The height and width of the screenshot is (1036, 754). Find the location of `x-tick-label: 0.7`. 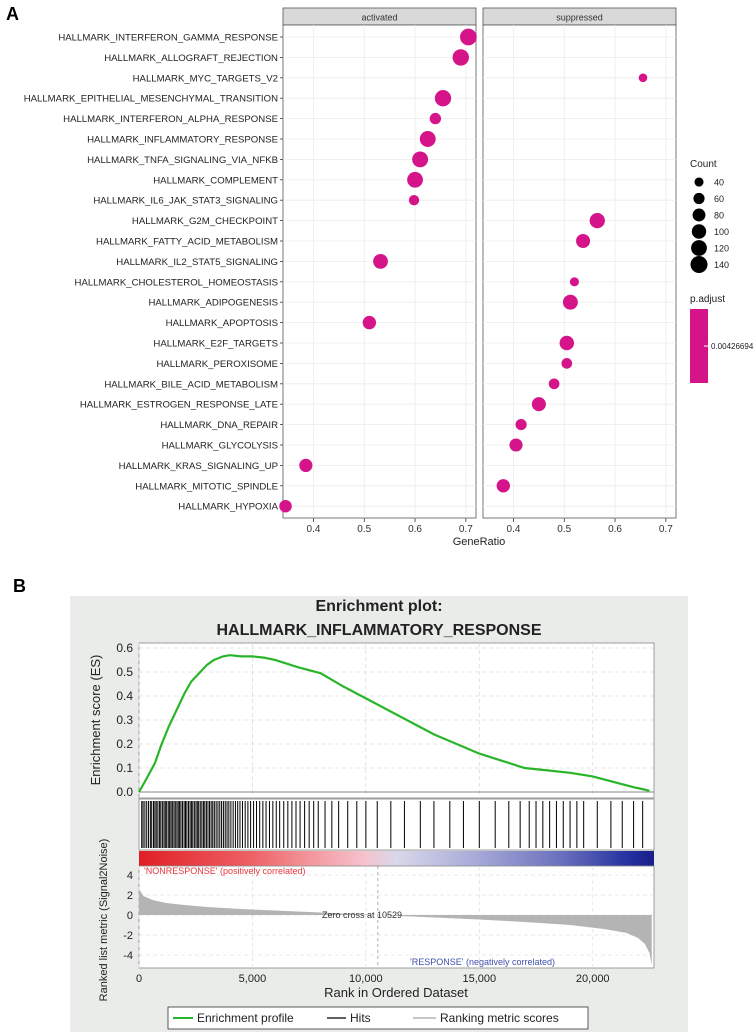

x-tick-label: 0.7 is located at coordinates (666, 529).